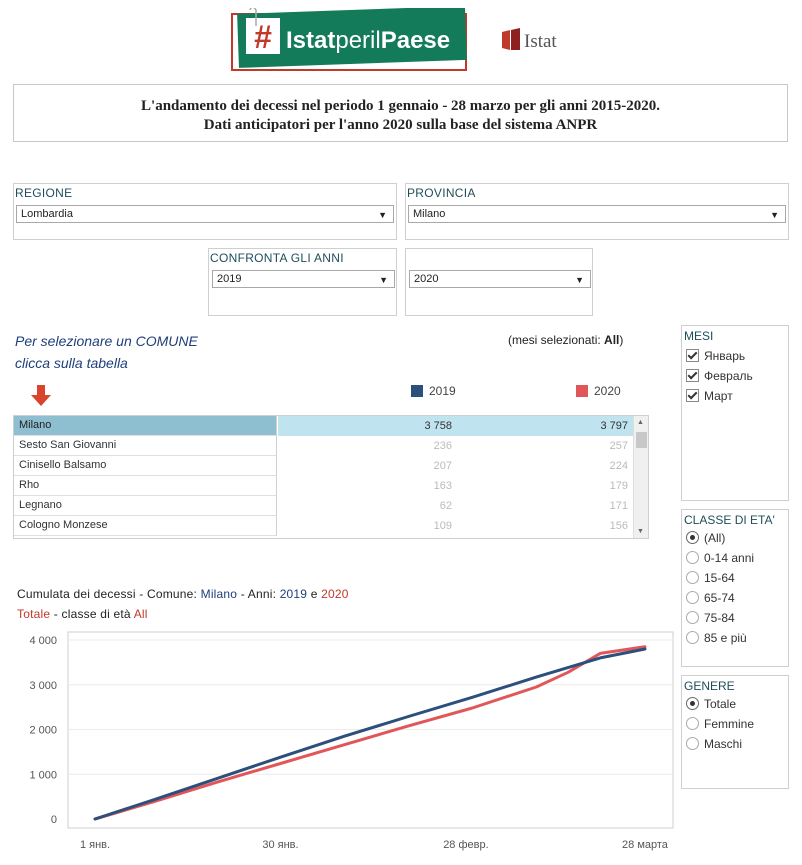 The image size is (802, 865). I want to click on table-row: Milano 3 758 3 797, so click(323, 426).